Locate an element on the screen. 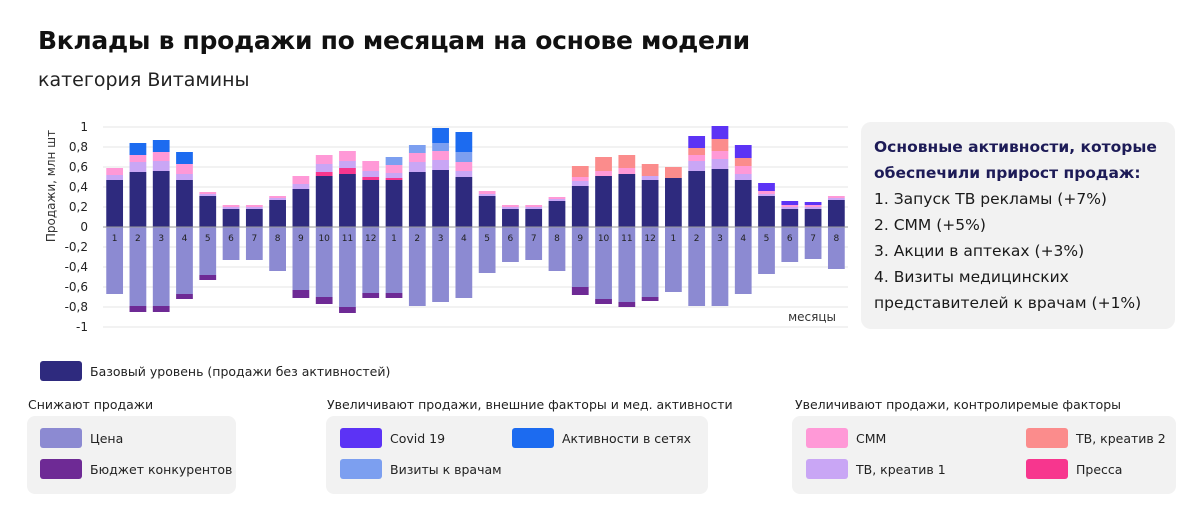  y-tick-label: 1 is located at coordinates (84, 127).